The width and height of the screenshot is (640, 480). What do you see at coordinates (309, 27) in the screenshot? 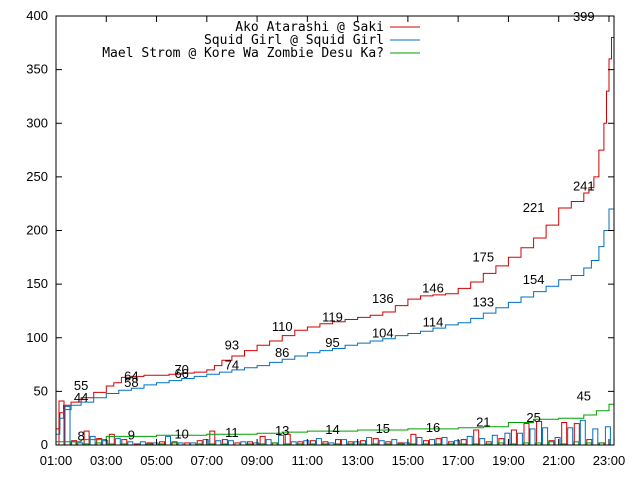
I see `legend-entry: Ako Atarashi @ Saki` at bounding box center [309, 27].